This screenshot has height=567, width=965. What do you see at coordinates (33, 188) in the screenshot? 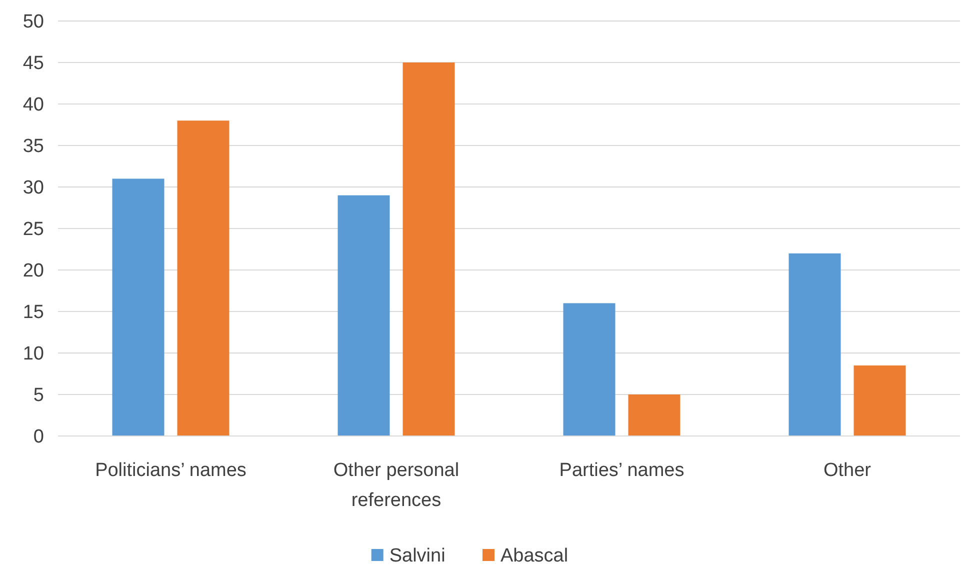
I see `y-tick-label: 30` at bounding box center [33, 188].